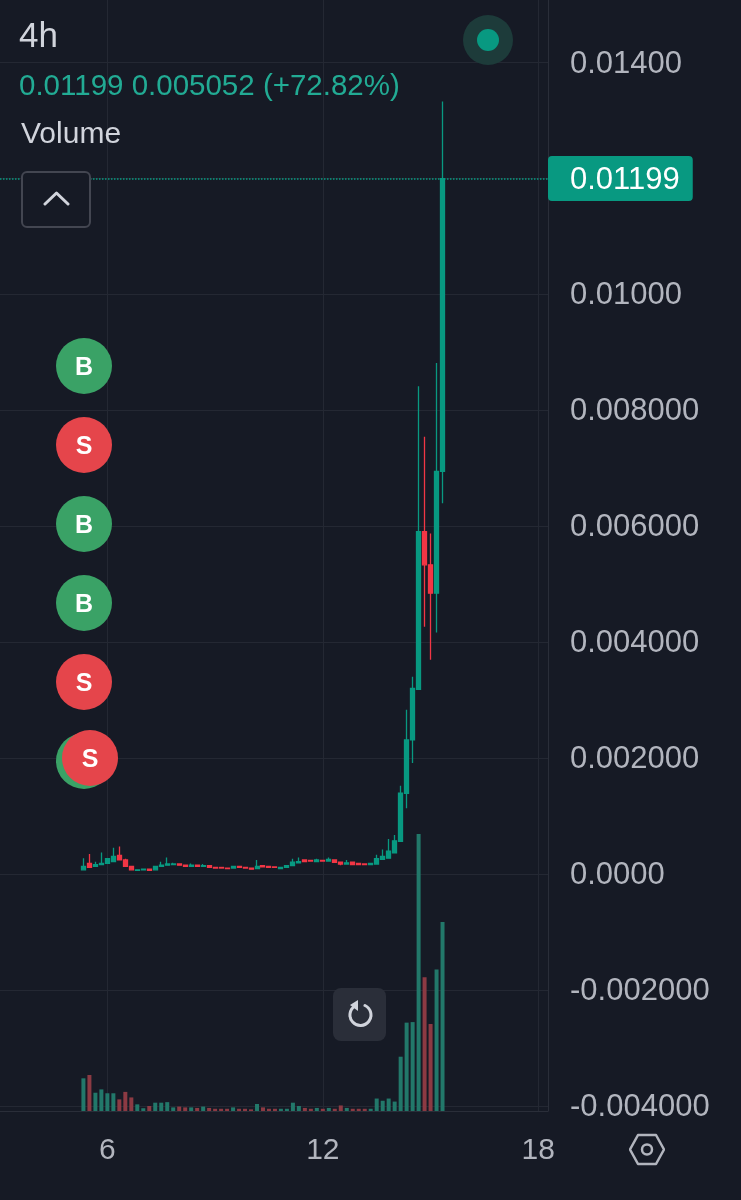 Image resolution: width=741 pixels, height=1200 pixels. What do you see at coordinates (538, 1148) in the screenshot?
I see `x-tick-label: 18` at bounding box center [538, 1148].